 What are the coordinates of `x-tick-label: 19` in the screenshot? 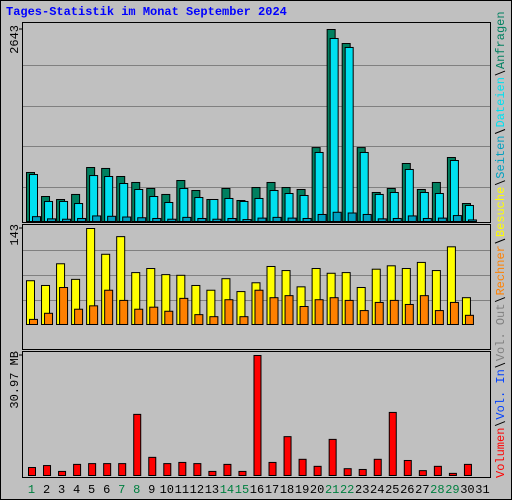 It's located at (302, 490).